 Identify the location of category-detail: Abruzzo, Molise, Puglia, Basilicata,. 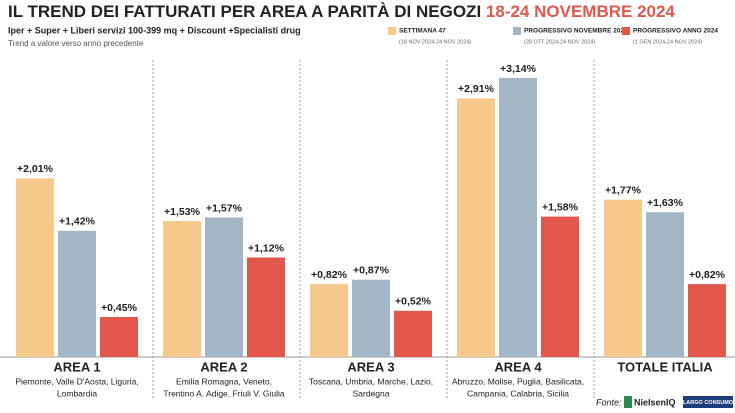
(518, 381).